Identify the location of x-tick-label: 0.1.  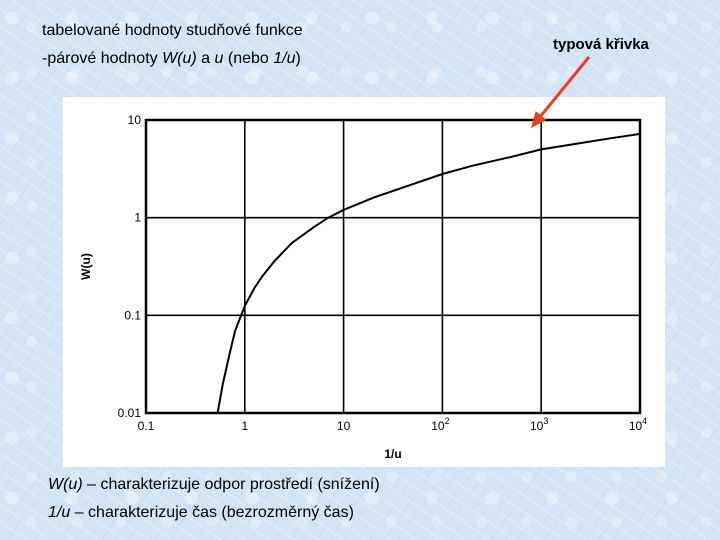
(146, 426).